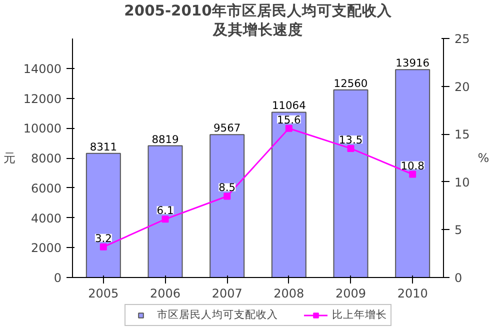  What do you see at coordinates (350, 293) in the screenshot?
I see `x-tick-label: 2009` at bounding box center [350, 293].